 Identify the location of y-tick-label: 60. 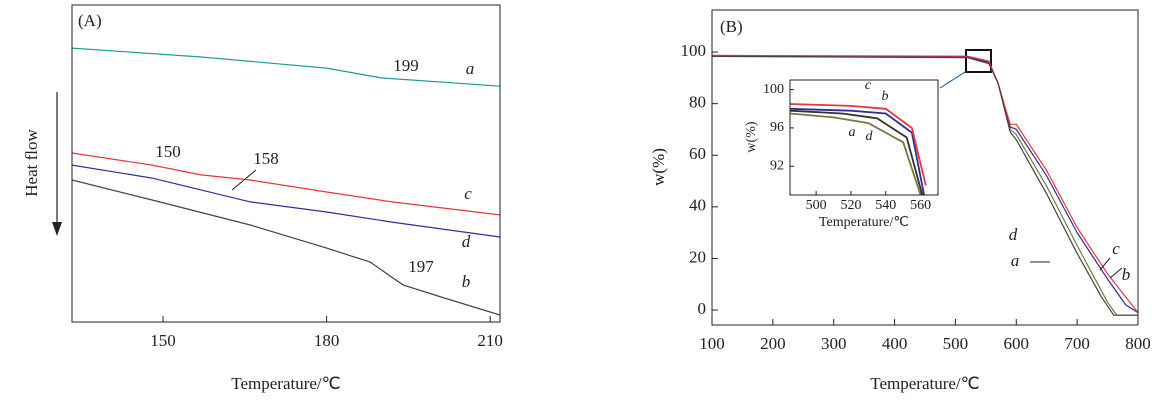
(697, 153).